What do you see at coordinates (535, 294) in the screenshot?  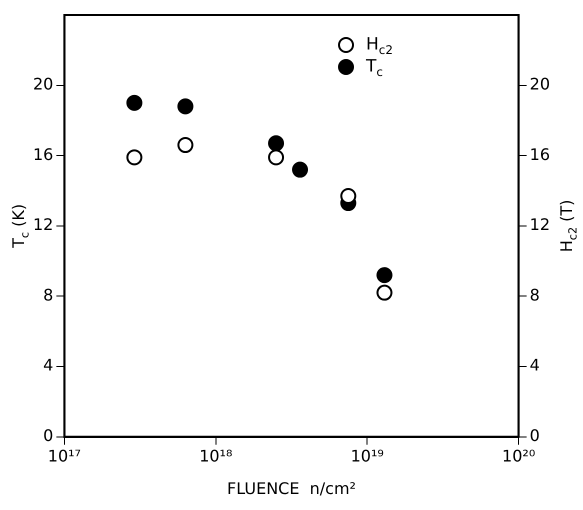 I see `y2-tick-label: 8` at bounding box center [535, 294].